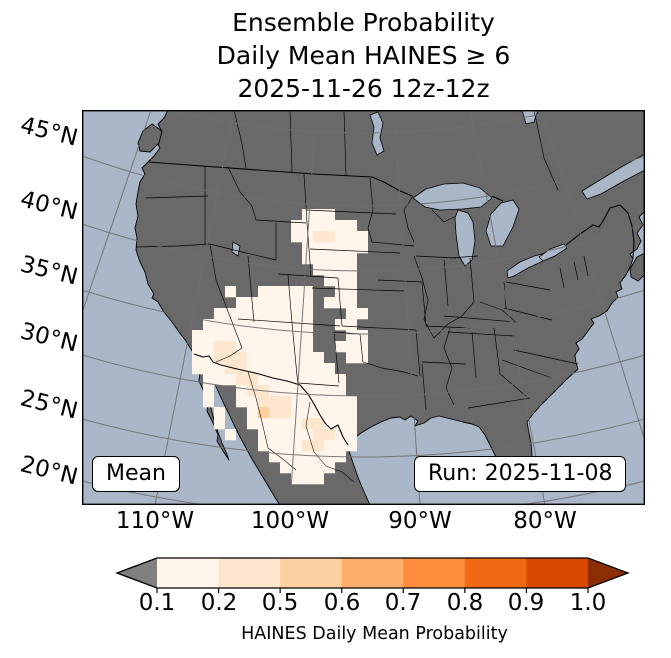  I want to click on lat-tick-30n: 30°N, so click(49, 338).